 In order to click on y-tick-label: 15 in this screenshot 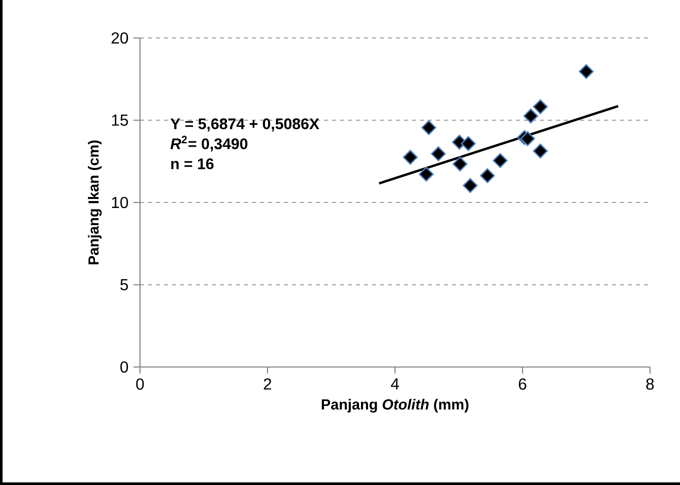, I will do `click(120, 120)`.